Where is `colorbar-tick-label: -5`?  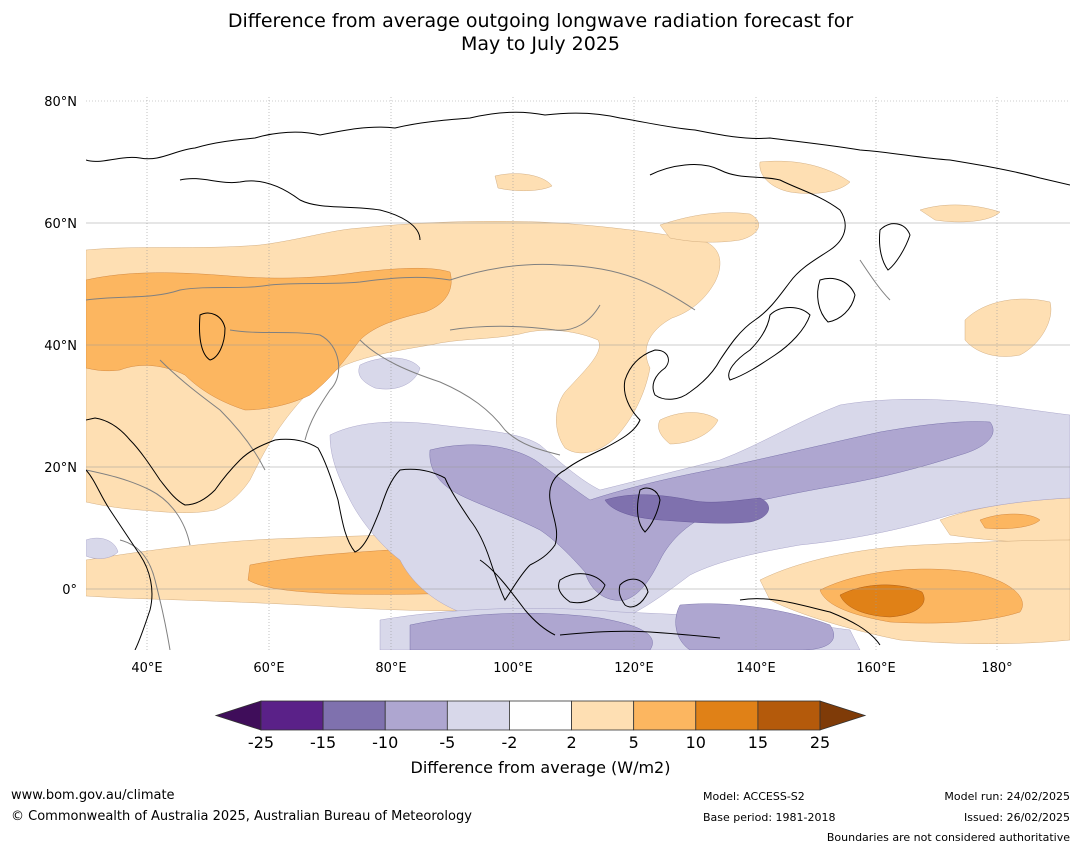 colorbar-tick-label: -5 is located at coordinates (447, 742).